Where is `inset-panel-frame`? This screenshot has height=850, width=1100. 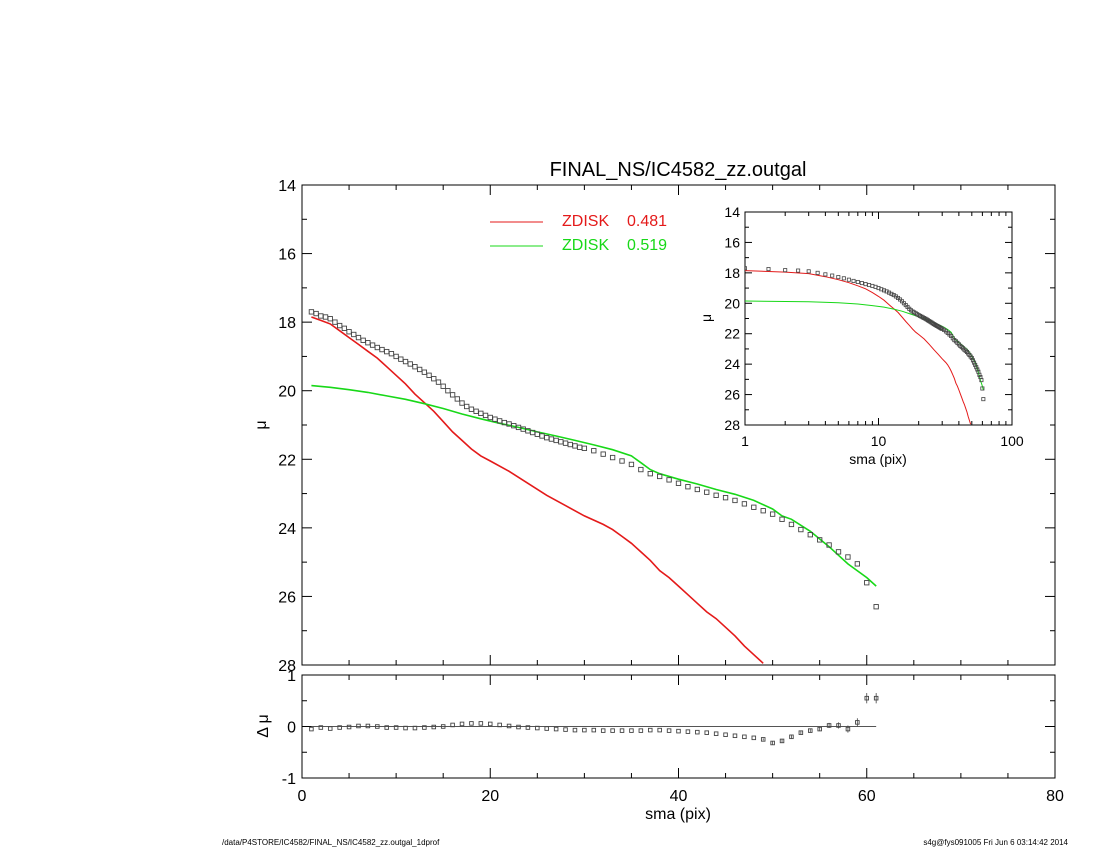
inset-panel-frame is located at coordinates (878, 318).